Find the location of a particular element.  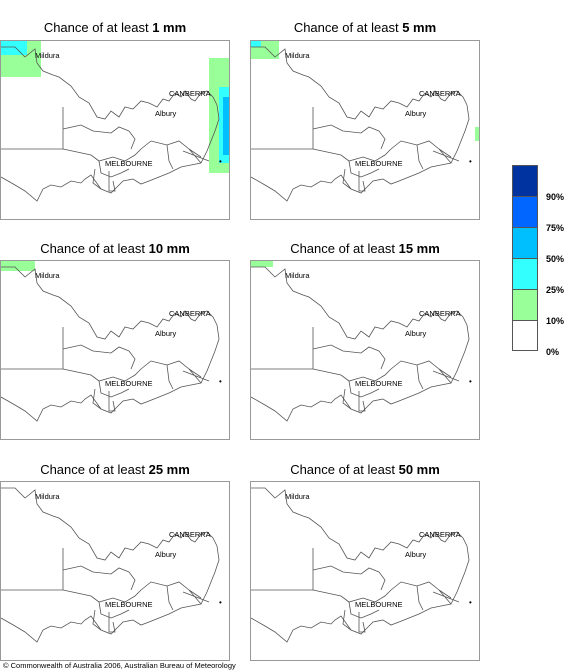

map-panel-1mm: Mildura CANBERRA Albury MELBOURNE • is located at coordinates (115, 130).